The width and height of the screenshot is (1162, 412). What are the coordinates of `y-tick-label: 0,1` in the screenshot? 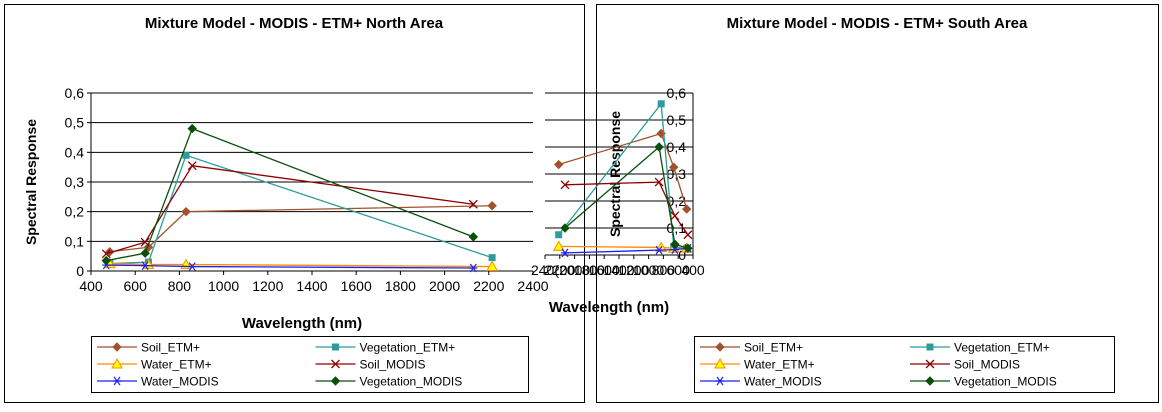 It's located at (75, 241).